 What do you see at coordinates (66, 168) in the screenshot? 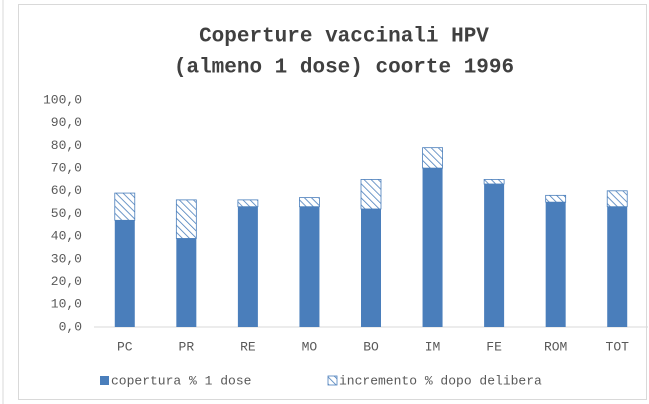
I see `y-tick-label: 70,0` at bounding box center [66, 168].